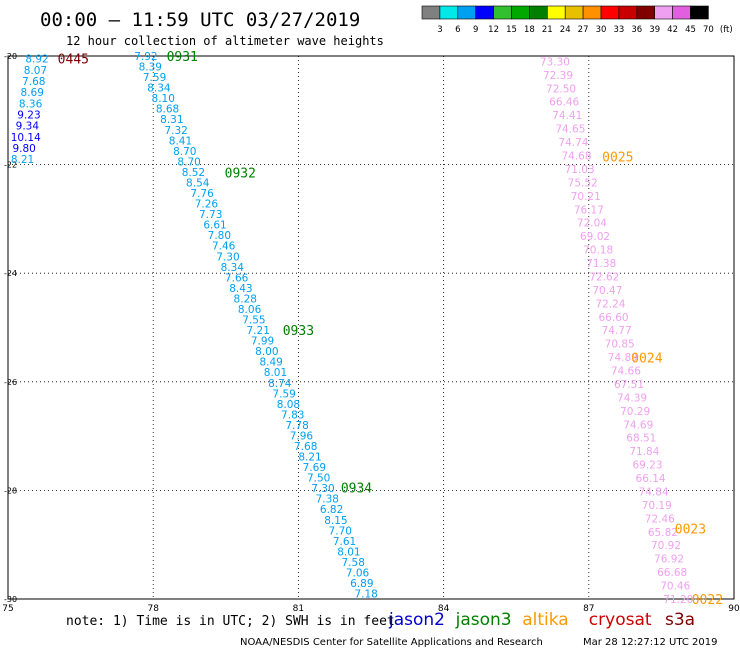 This screenshot has height=650, width=740. I want to click on satellite-legend-item: s3a, so click(680, 620).